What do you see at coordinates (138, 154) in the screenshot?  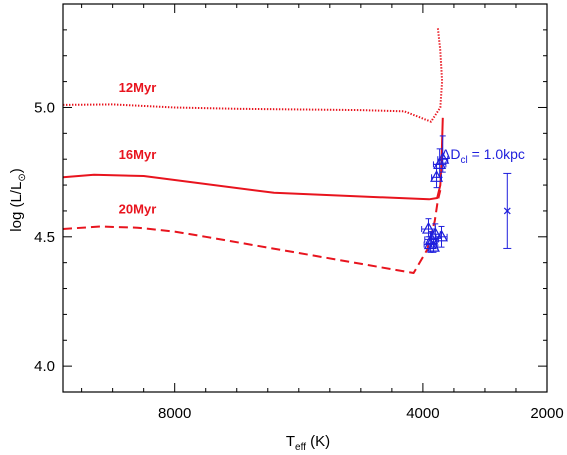 I see `track-label-16myr: 16Myr` at bounding box center [138, 154].